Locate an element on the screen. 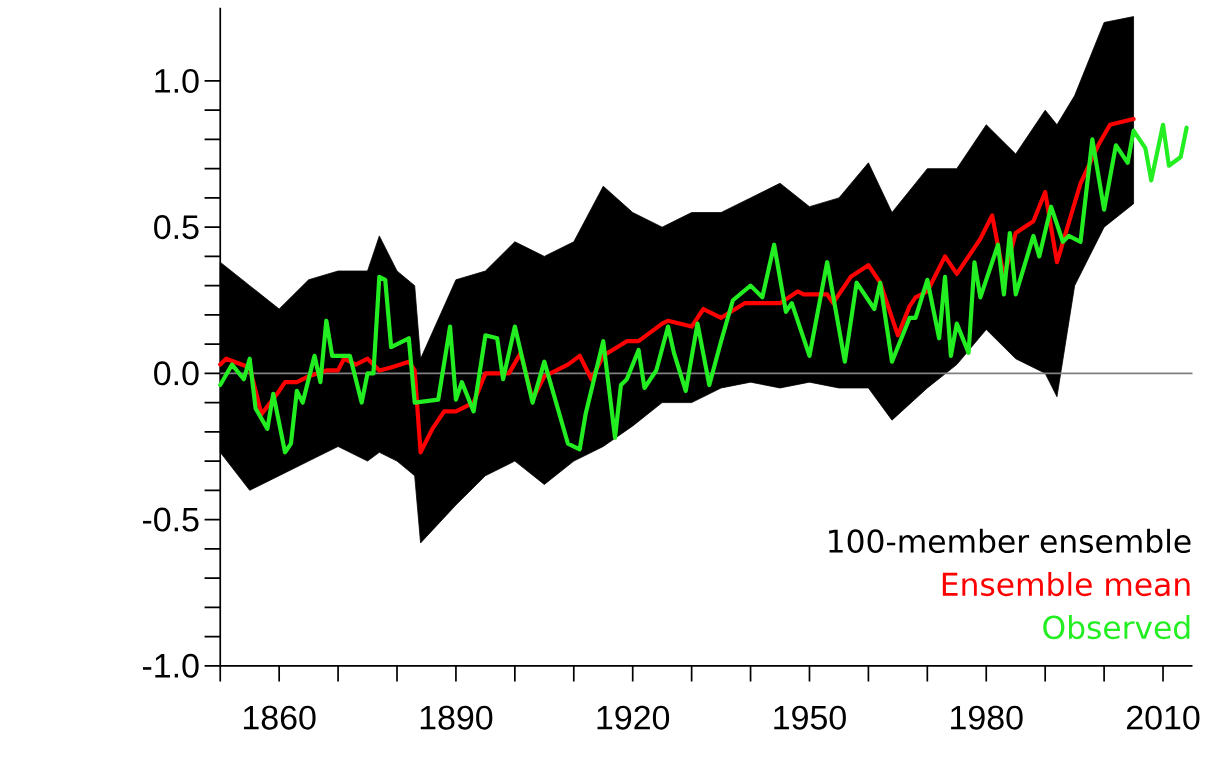 The height and width of the screenshot is (765, 1215). x-tick-label: 1950 is located at coordinates (810, 717).